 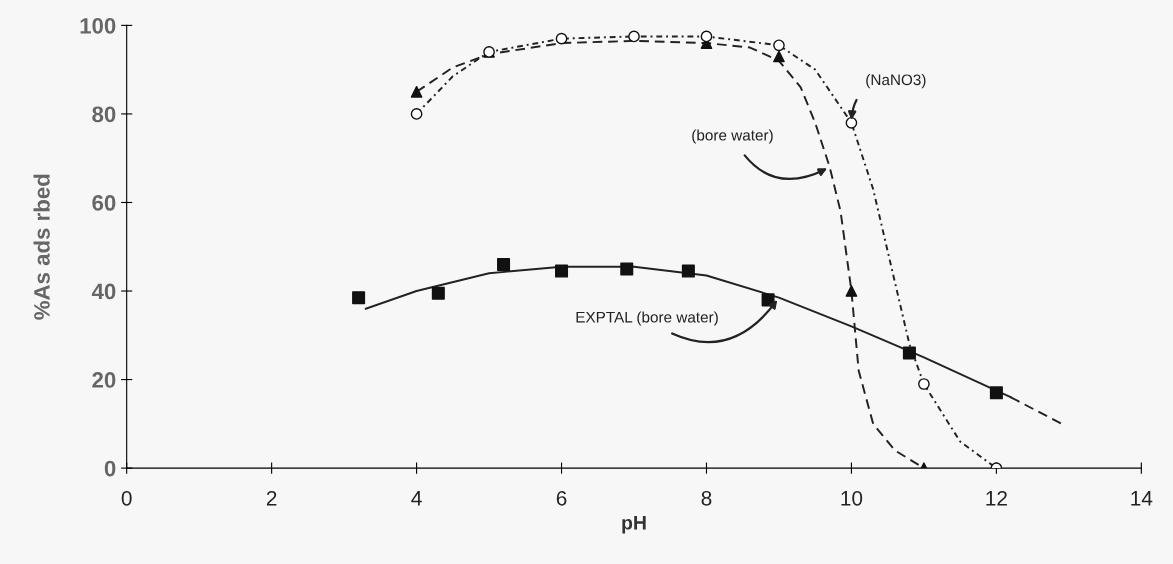 What do you see at coordinates (996, 498) in the screenshot?
I see `x-tick-label: 12` at bounding box center [996, 498].